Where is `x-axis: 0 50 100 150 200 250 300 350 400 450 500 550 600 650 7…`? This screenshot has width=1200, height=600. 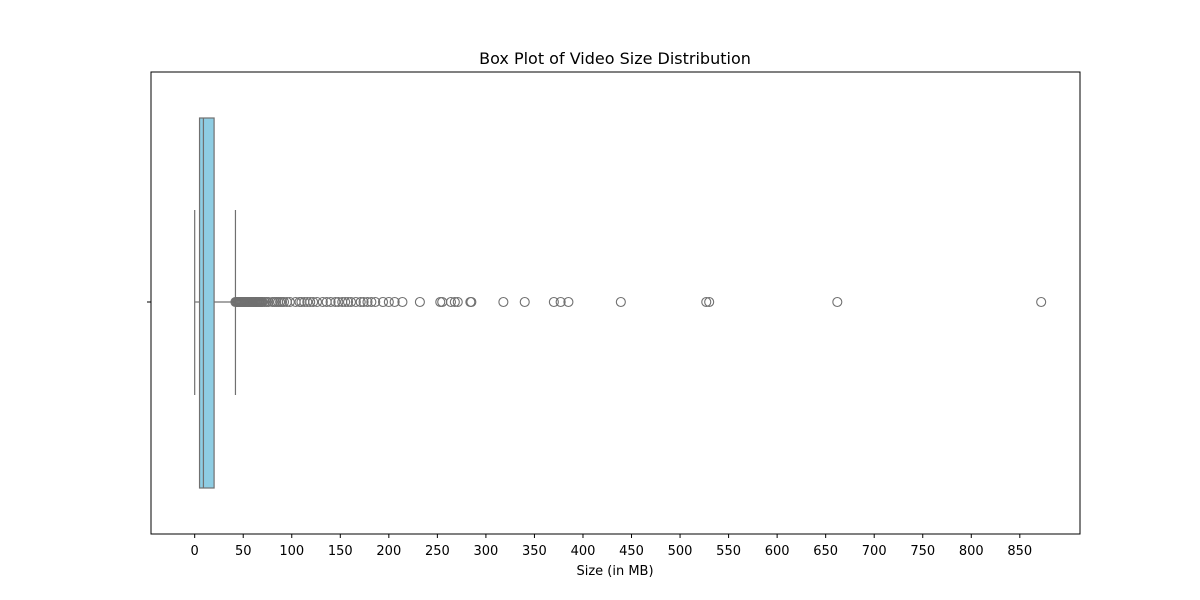
x-axis: 0 50 100 150 200 250 300 350 400 450 500 550 600 650 7… is located at coordinates (611, 546).